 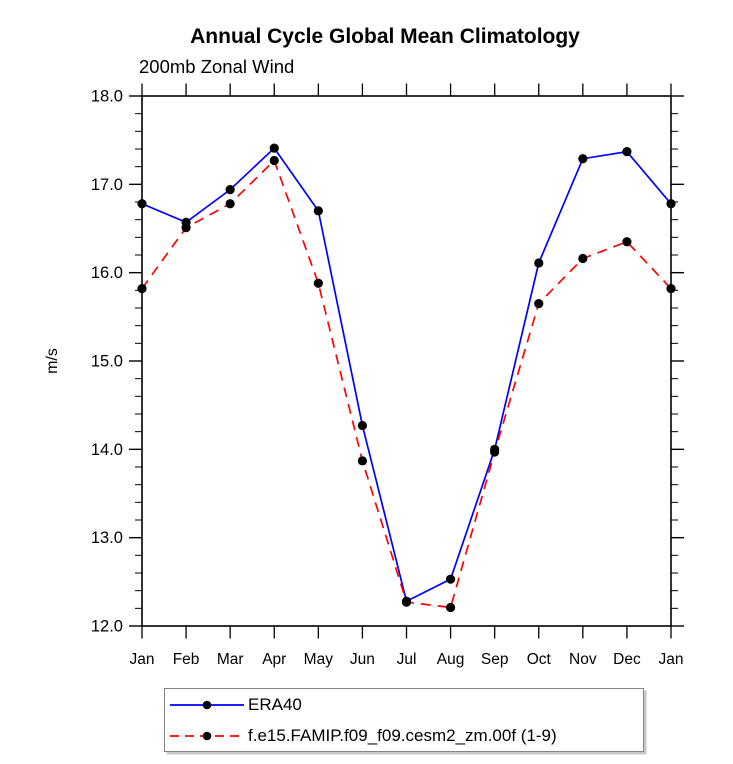 I want to click on x-tick-label: May, so click(x=319, y=659).